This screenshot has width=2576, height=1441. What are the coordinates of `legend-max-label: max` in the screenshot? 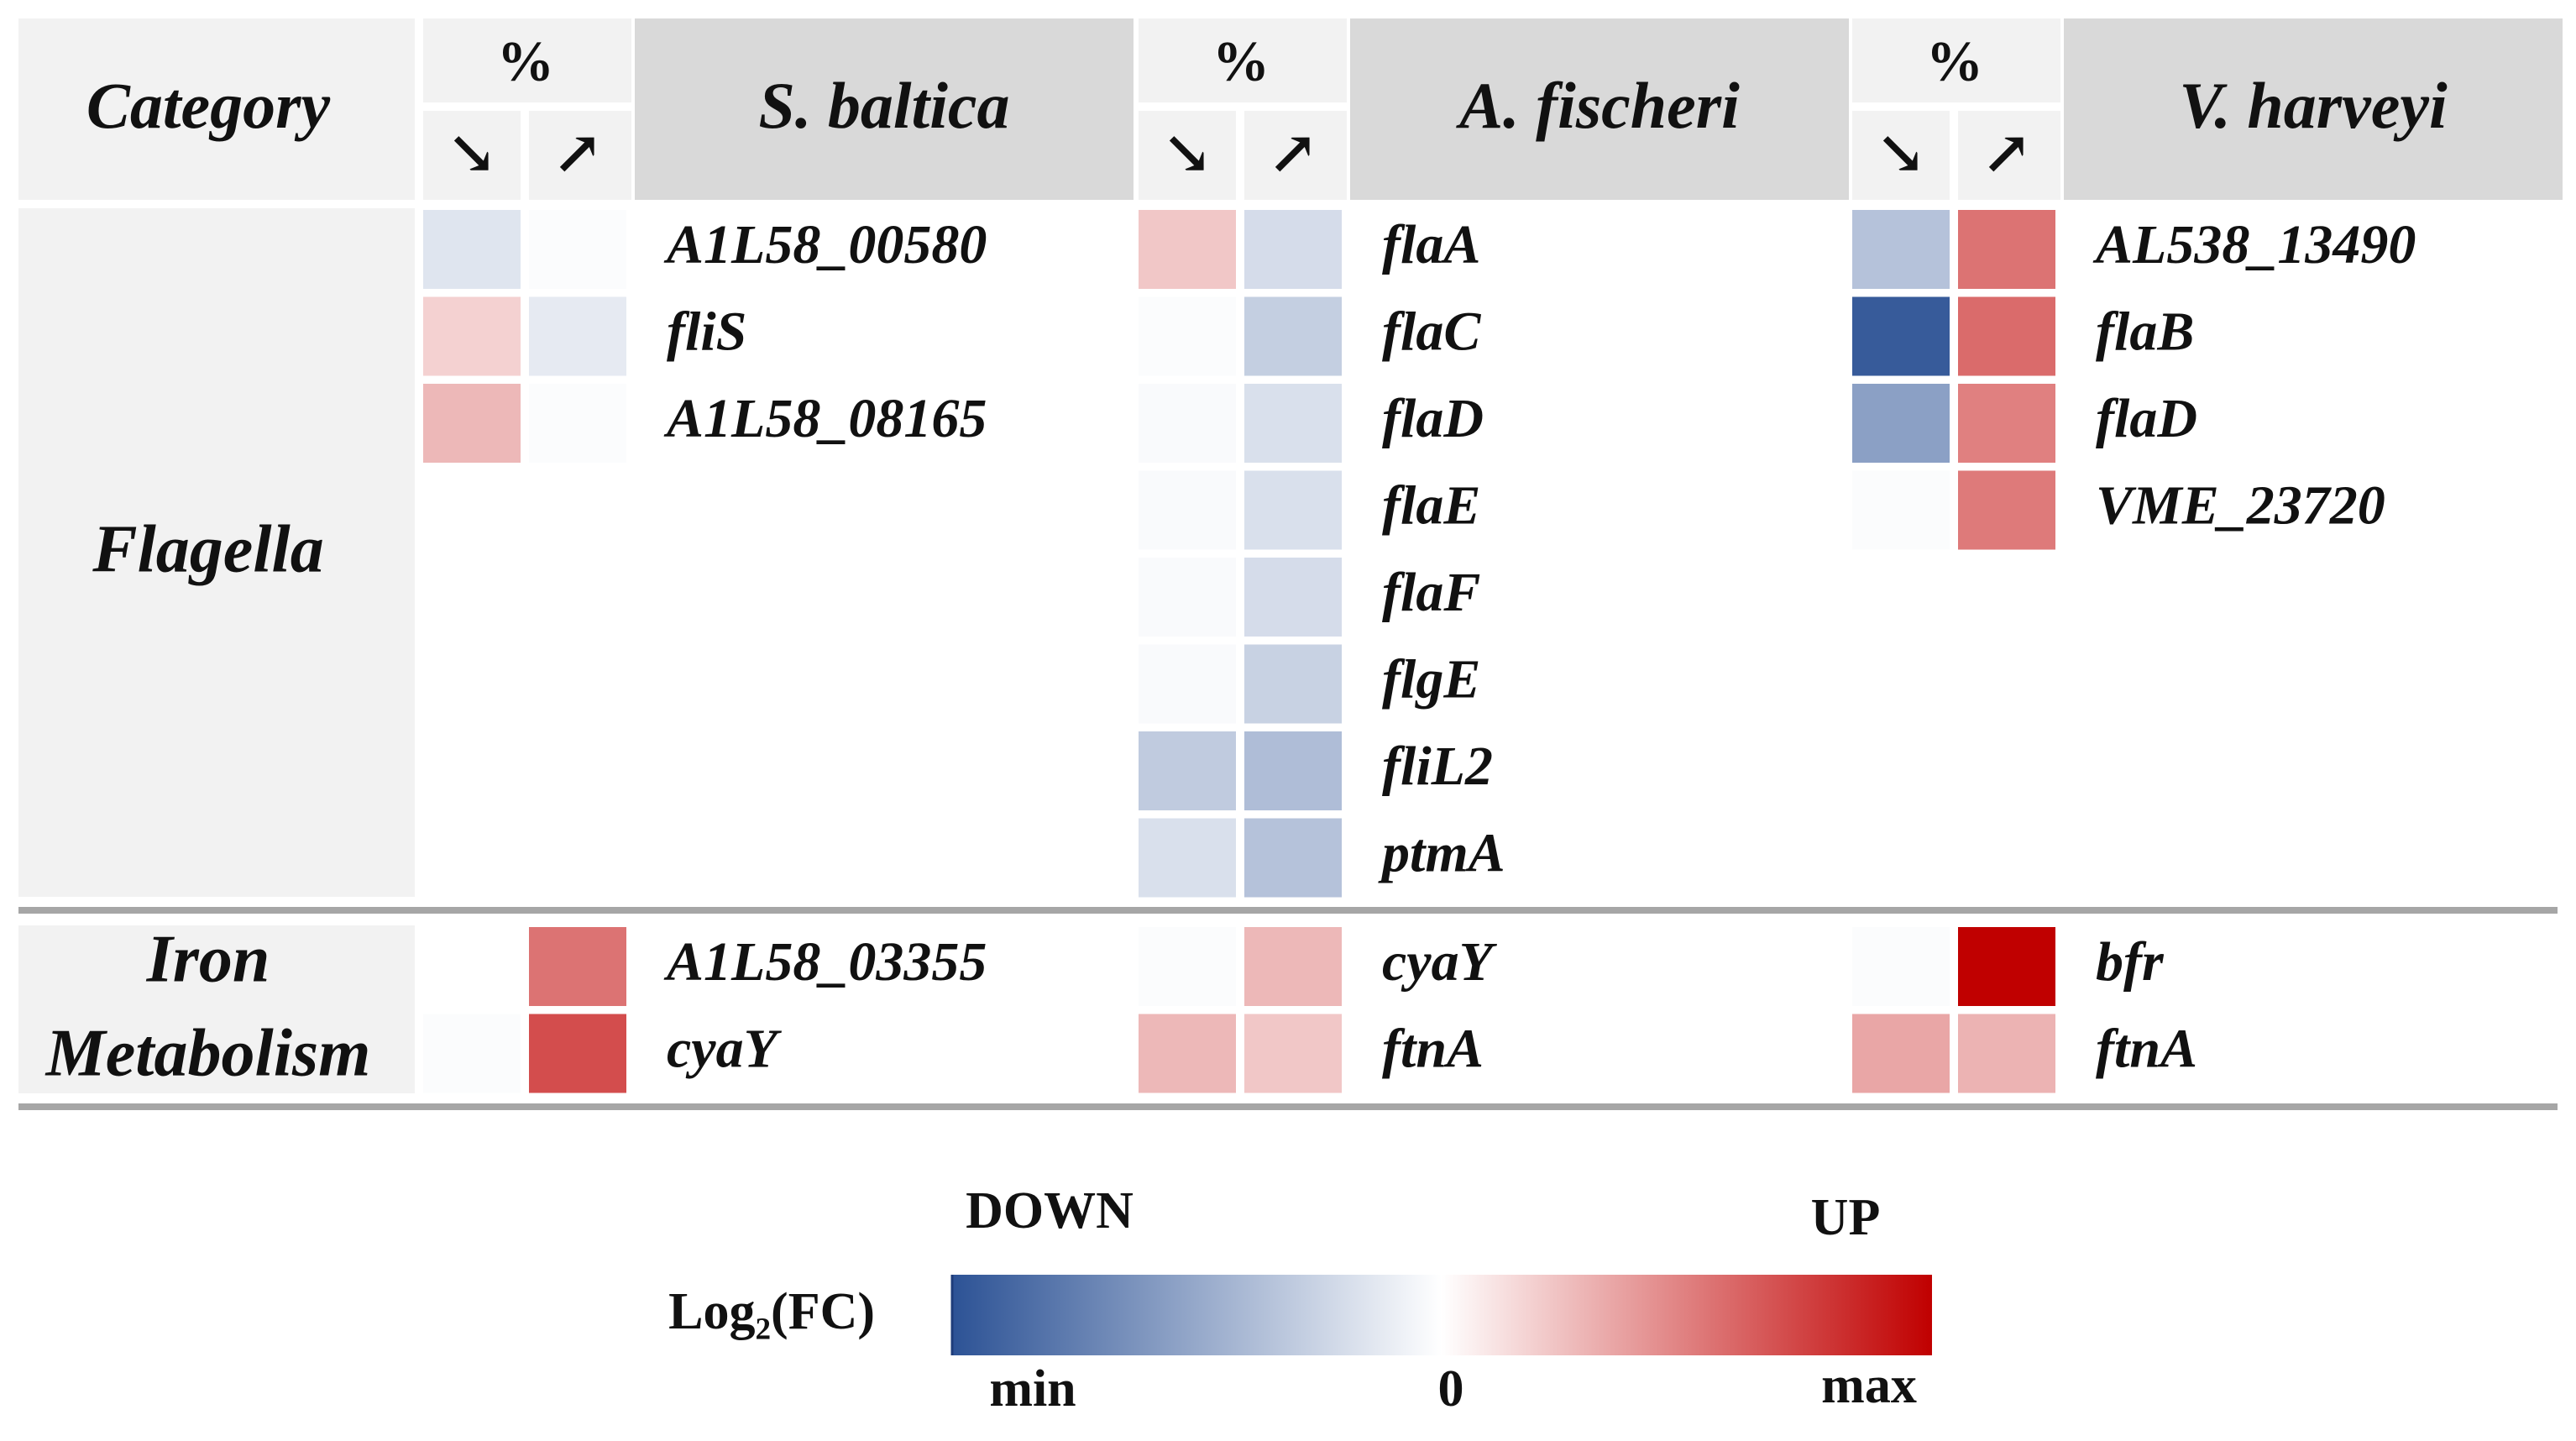 It's located at (1869, 1385).